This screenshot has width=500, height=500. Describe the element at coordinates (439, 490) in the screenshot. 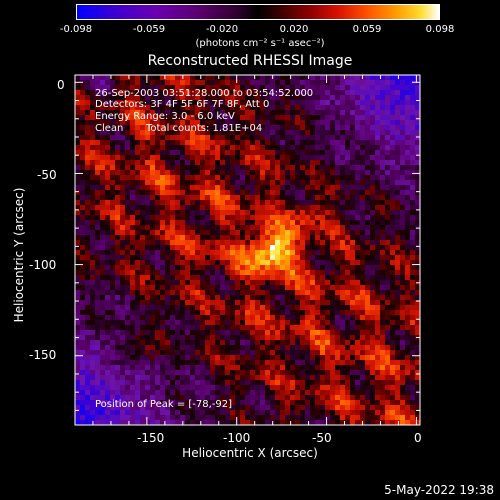

I see `footer-date: 5-May-2022 19:38` at that location.